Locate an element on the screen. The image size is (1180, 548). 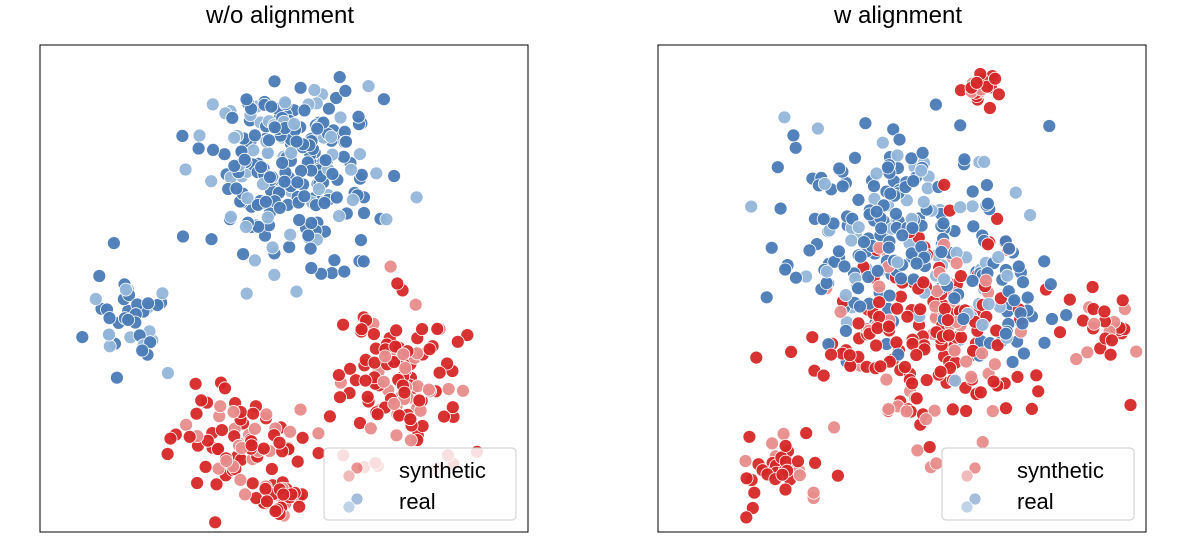
legend: synthetic real is located at coordinates (1038, 484).